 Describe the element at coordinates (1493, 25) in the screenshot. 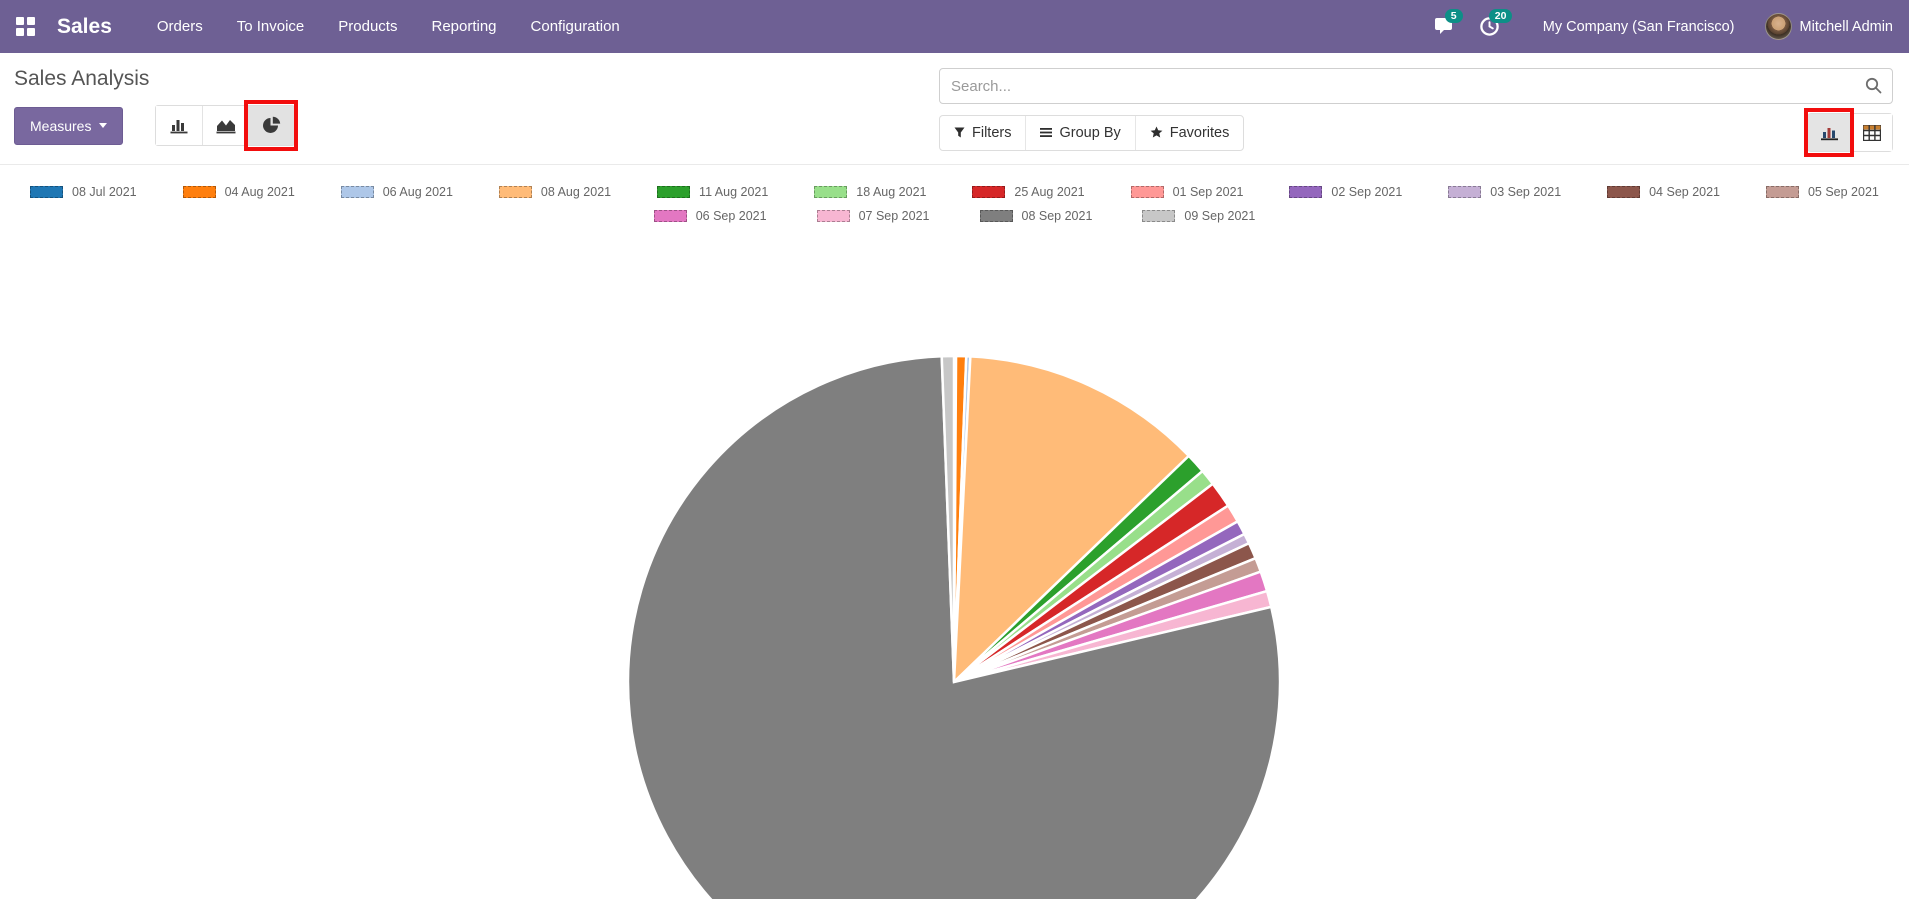

I see `activities-button: 20` at that location.